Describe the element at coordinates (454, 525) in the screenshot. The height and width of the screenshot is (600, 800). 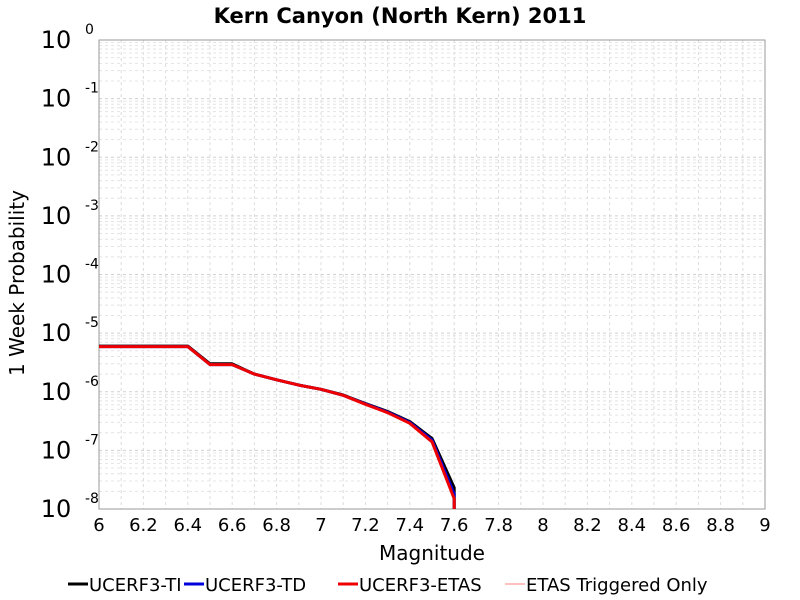
I see `x-tick-label: 7.6` at that location.